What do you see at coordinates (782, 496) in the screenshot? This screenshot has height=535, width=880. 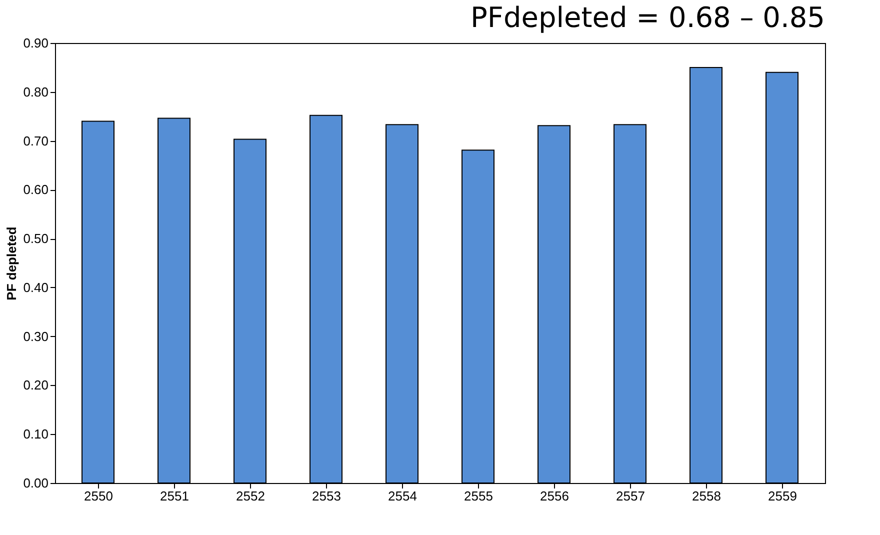 I see `x-tick-label: 2559` at bounding box center [782, 496].